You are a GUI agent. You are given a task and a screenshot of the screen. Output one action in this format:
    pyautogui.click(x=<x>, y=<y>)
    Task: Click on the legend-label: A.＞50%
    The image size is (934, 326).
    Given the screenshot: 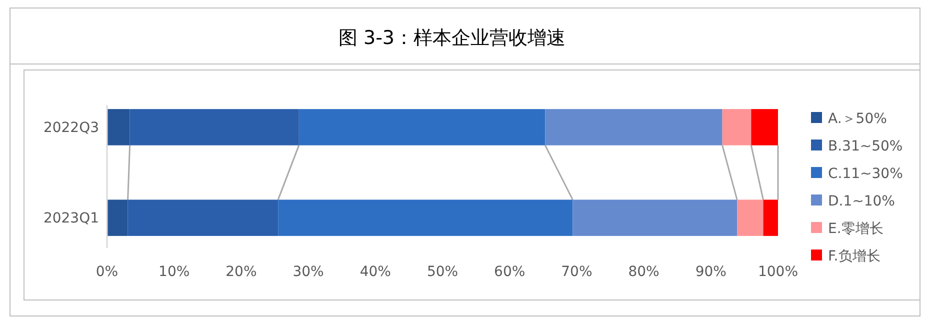 What is the action you would take?
    pyautogui.click(x=857, y=118)
    